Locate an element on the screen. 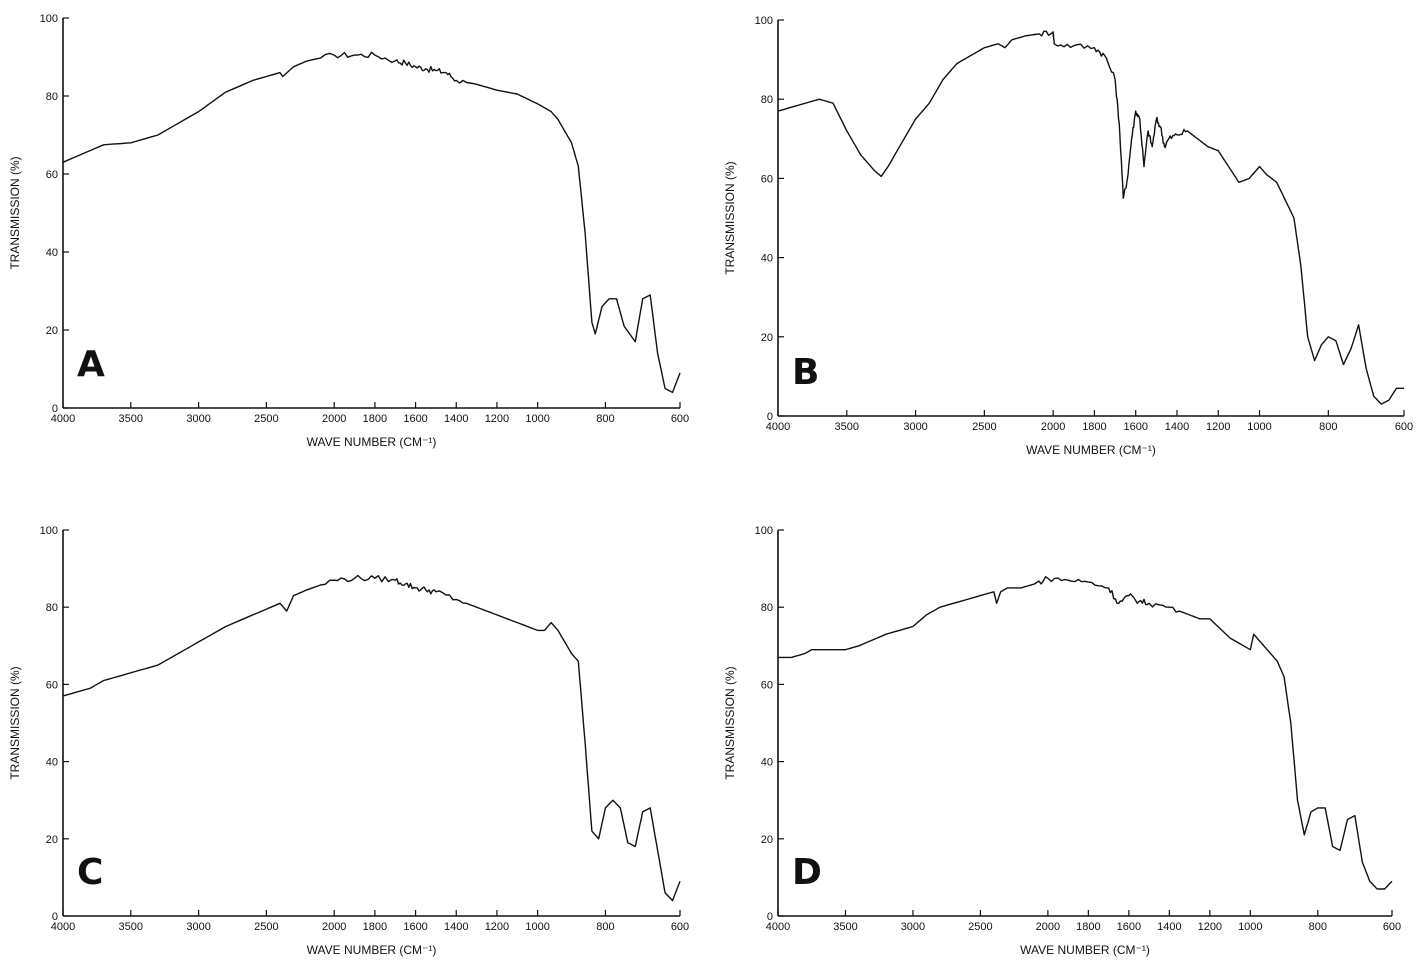 This screenshot has width=1416, height=963. panel-letter: B is located at coordinates (805, 372).